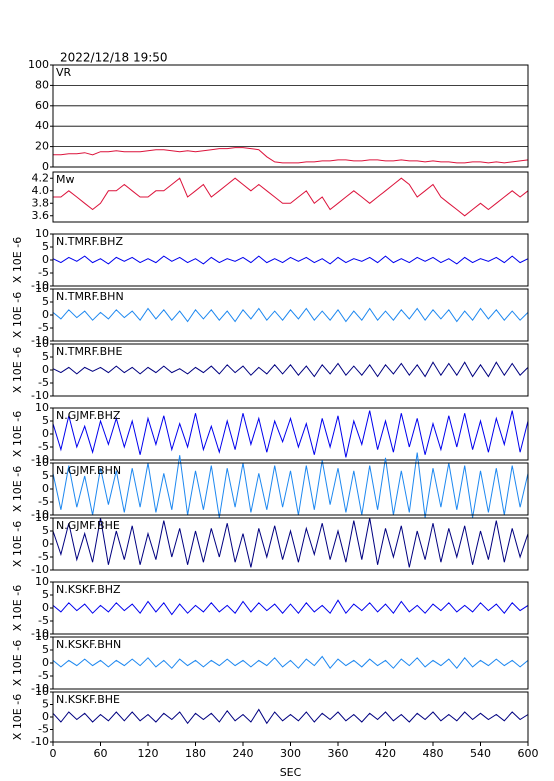 Image resolution: width=554 pixels, height=781 pixels. I want to click on x-tick-label: 300, so click(290, 753).